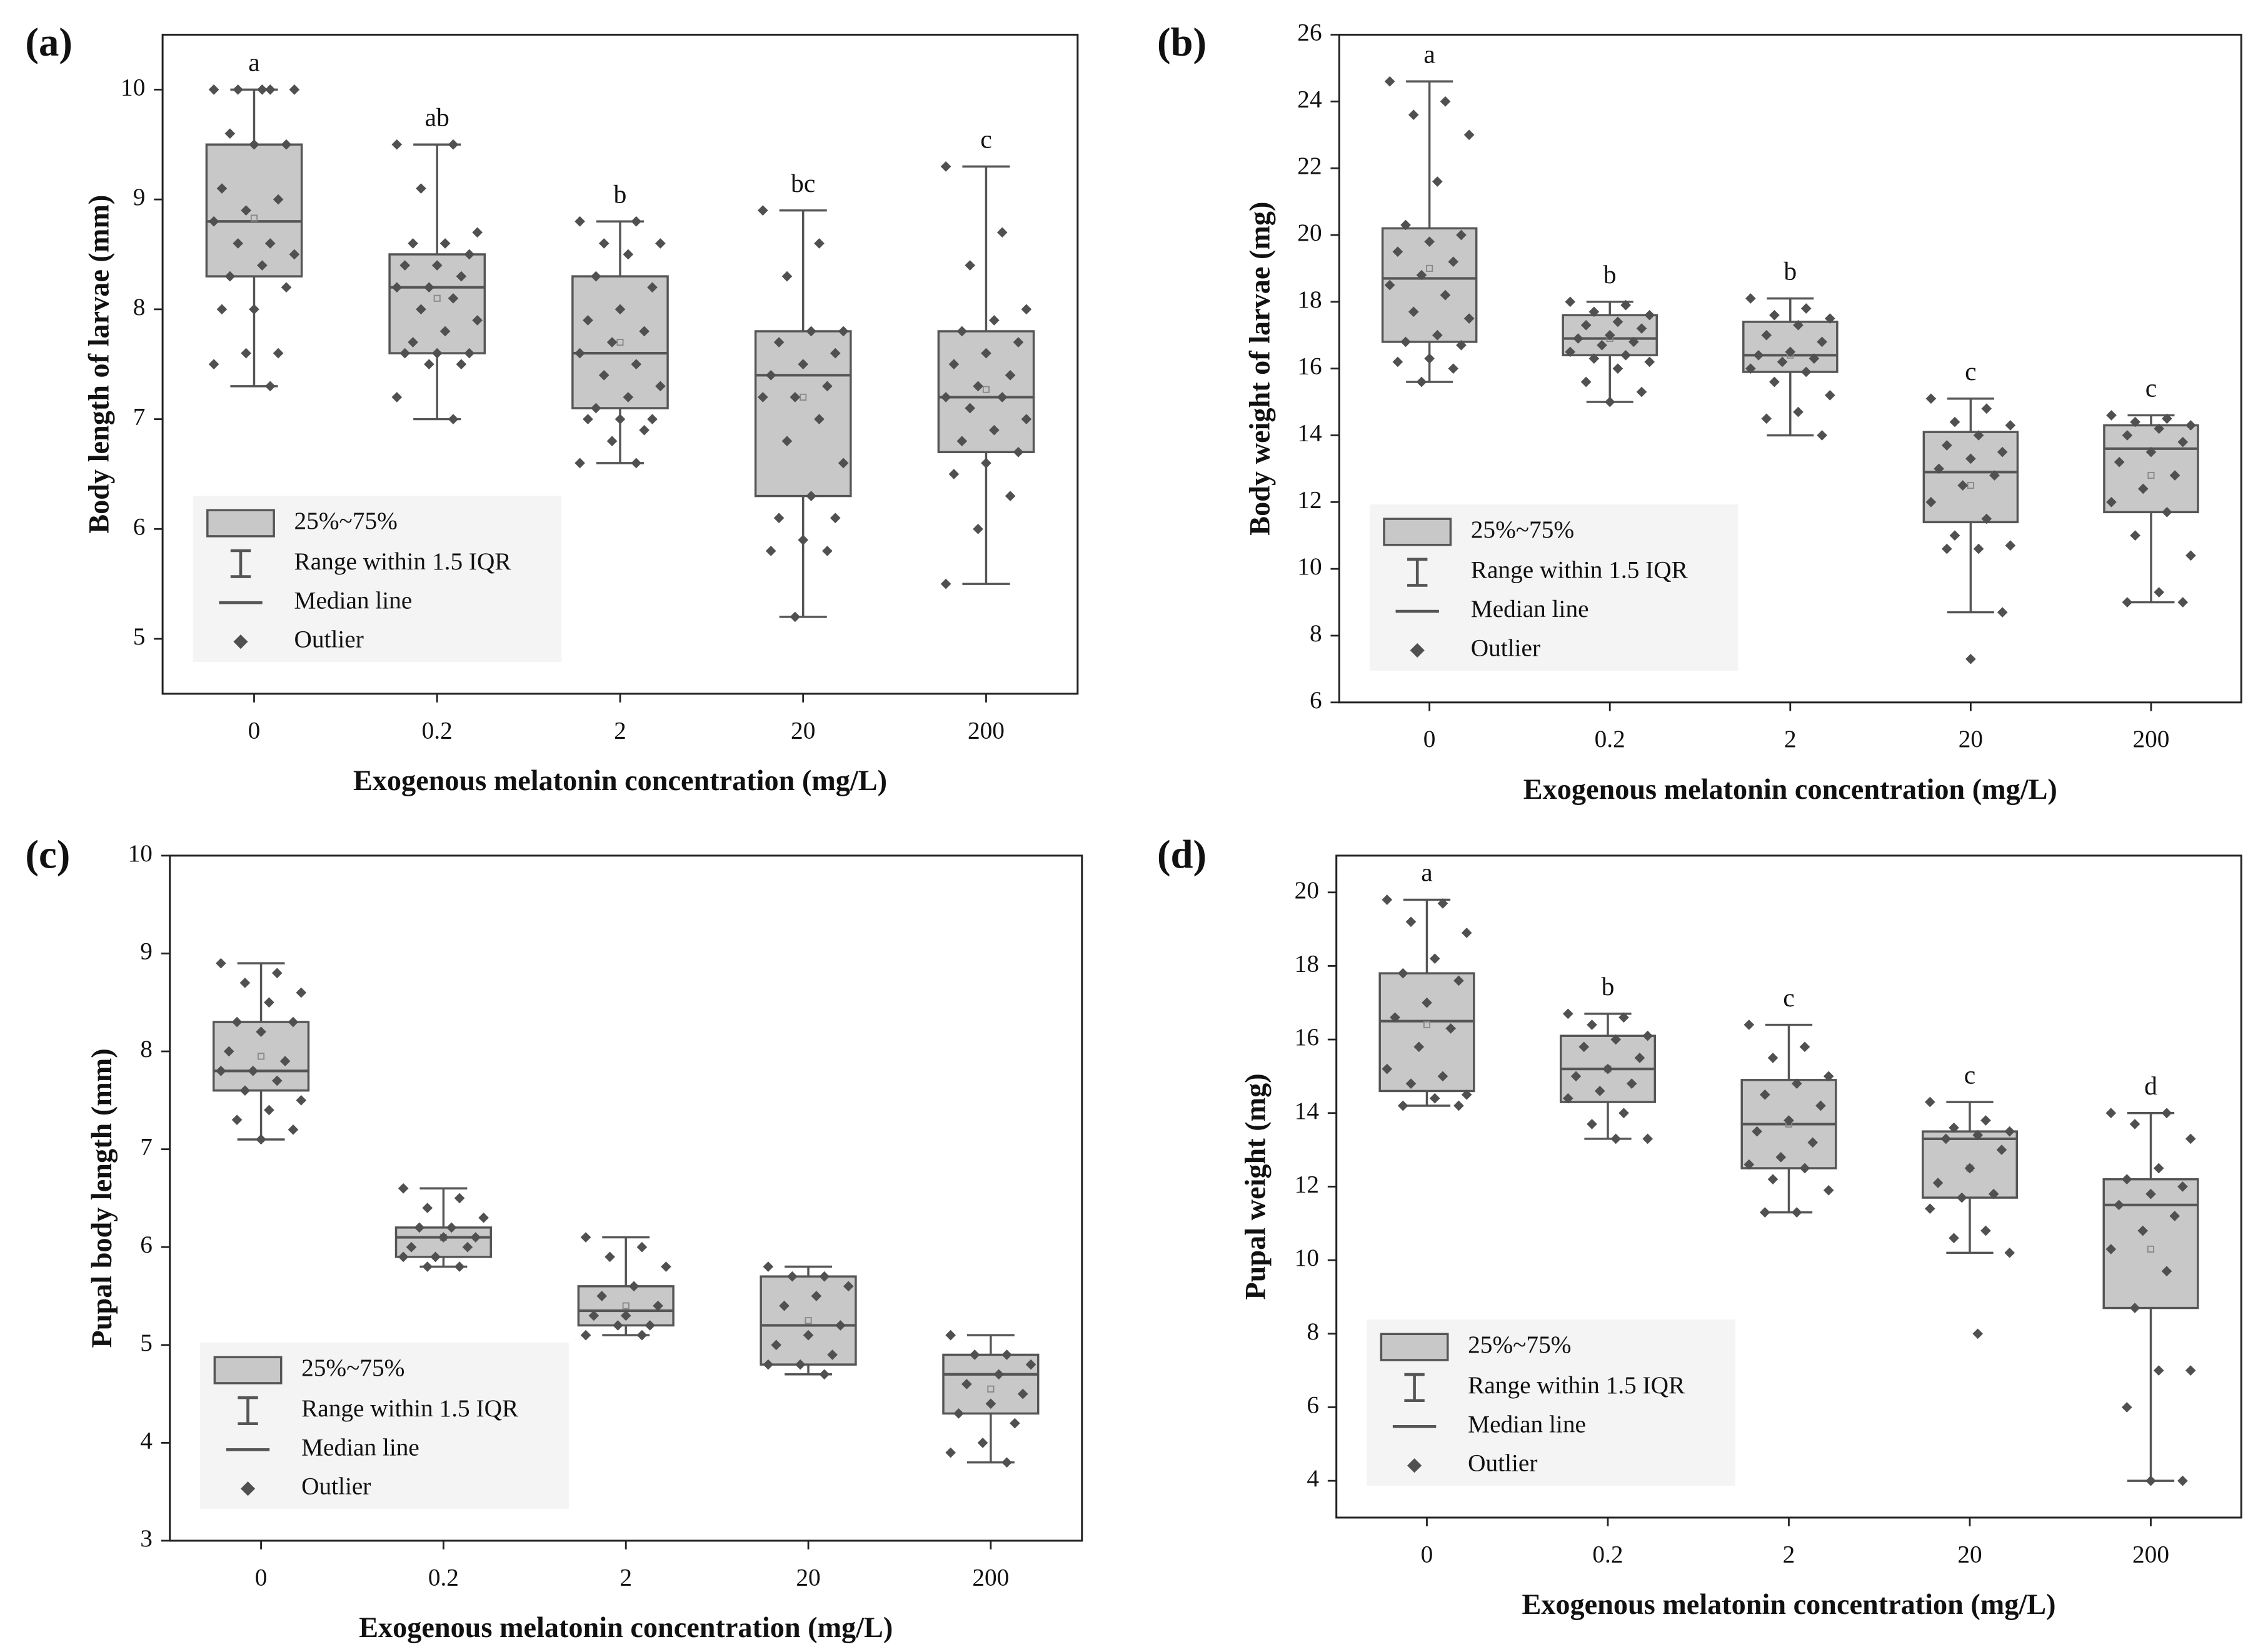  What do you see at coordinates (1608, 987) in the screenshot?
I see `group-letter: b` at bounding box center [1608, 987].